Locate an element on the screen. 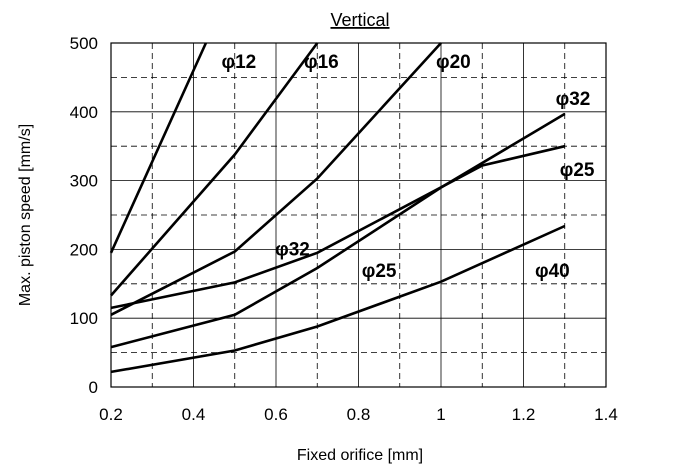  y-tick-labels: 0 100 200 300 400 500 is located at coordinates (84, 215).